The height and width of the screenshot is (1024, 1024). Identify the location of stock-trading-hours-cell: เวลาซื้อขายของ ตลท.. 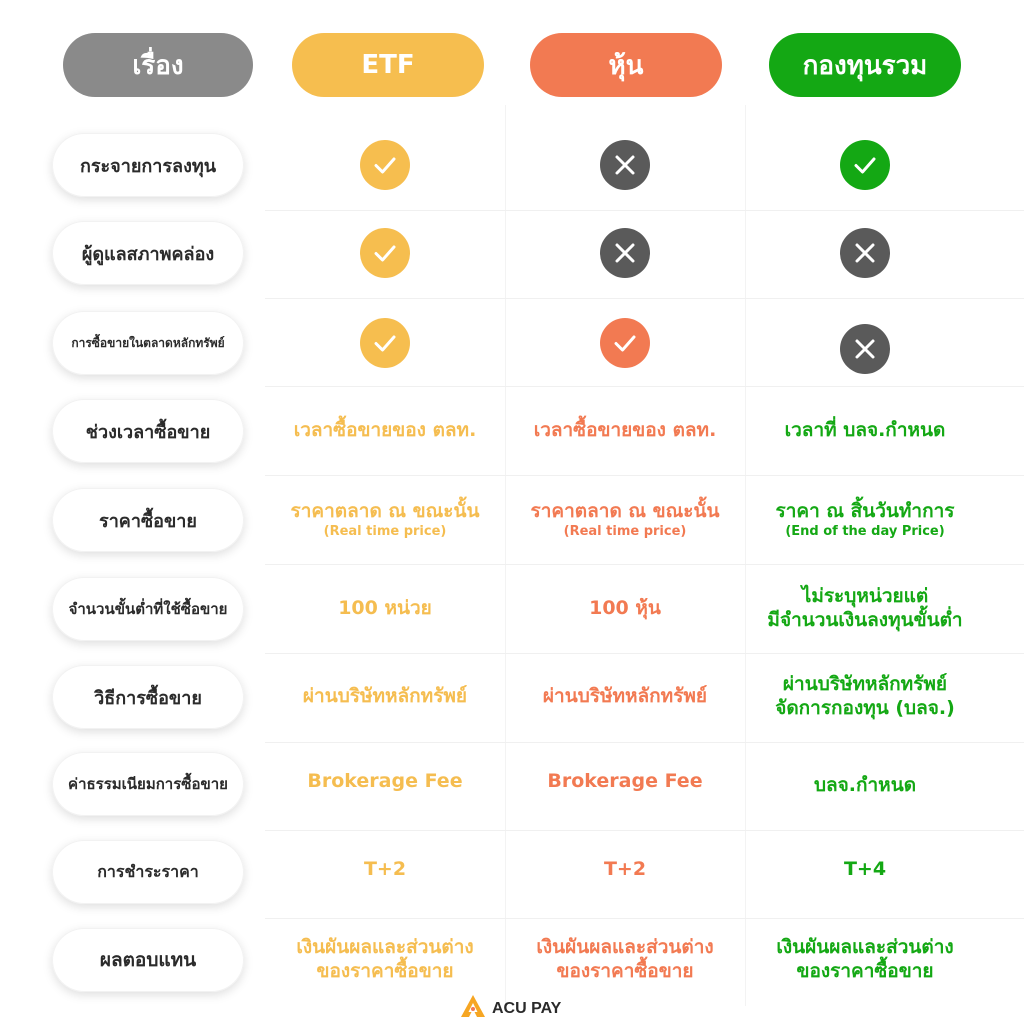
(625, 431).